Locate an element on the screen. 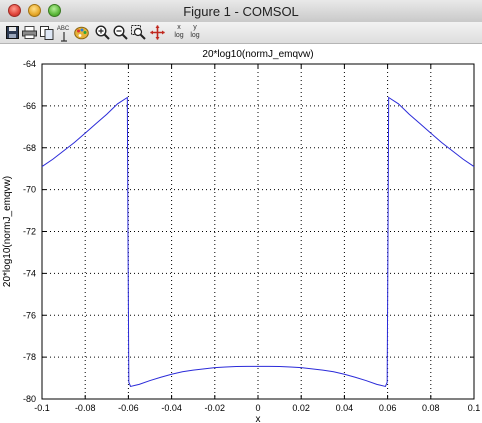 This screenshot has width=482, height=423. y-tick-label: -64 is located at coordinates (29, 64).